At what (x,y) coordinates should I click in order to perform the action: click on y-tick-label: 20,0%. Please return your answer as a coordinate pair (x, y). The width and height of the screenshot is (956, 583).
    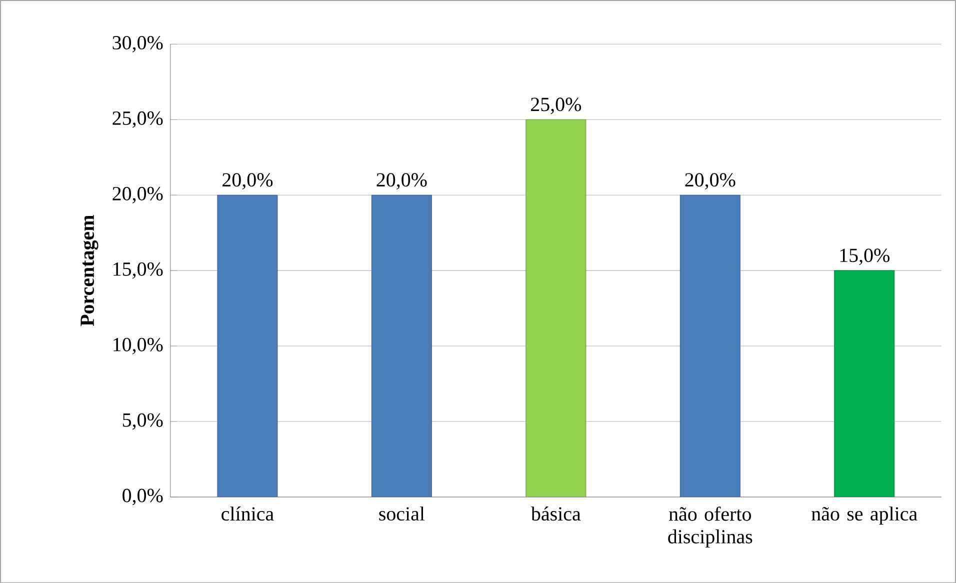
    Looking at the image, I should click on (137, 195).